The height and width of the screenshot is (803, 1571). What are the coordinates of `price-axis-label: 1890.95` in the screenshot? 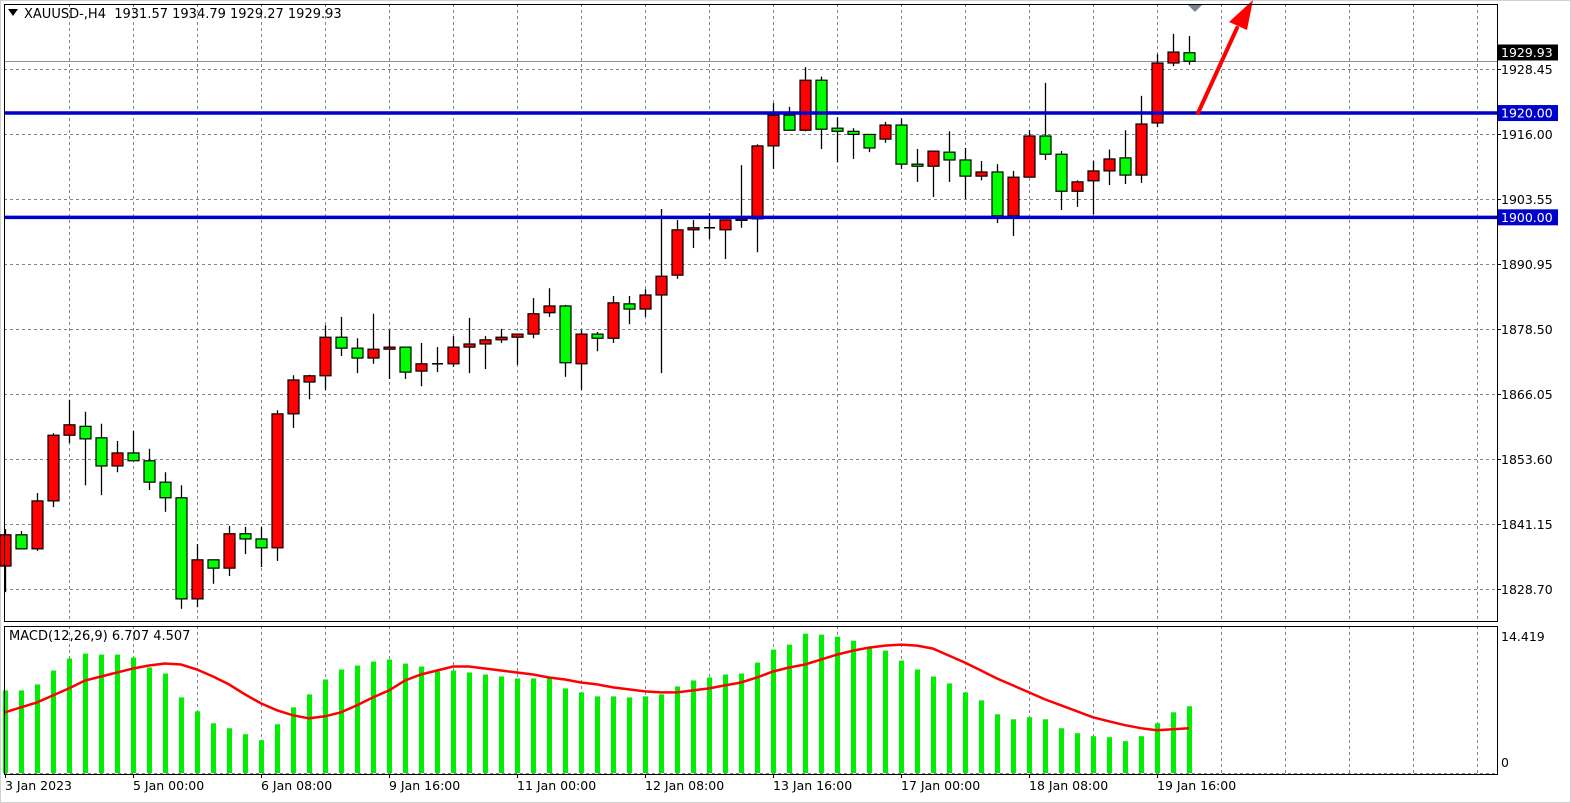 It's located at (1527, 264).